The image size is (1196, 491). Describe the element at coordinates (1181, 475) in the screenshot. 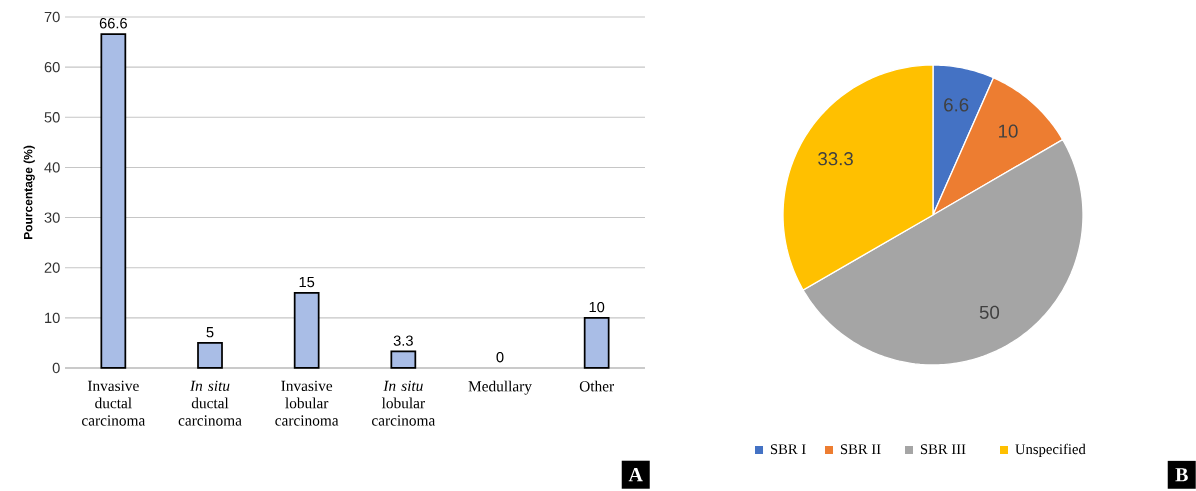

I see `text: B` at that location.